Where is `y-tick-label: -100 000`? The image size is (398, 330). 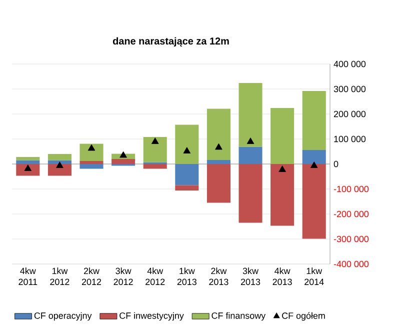 y-tick-label: -100 000 is located at coordinates (351, 189).